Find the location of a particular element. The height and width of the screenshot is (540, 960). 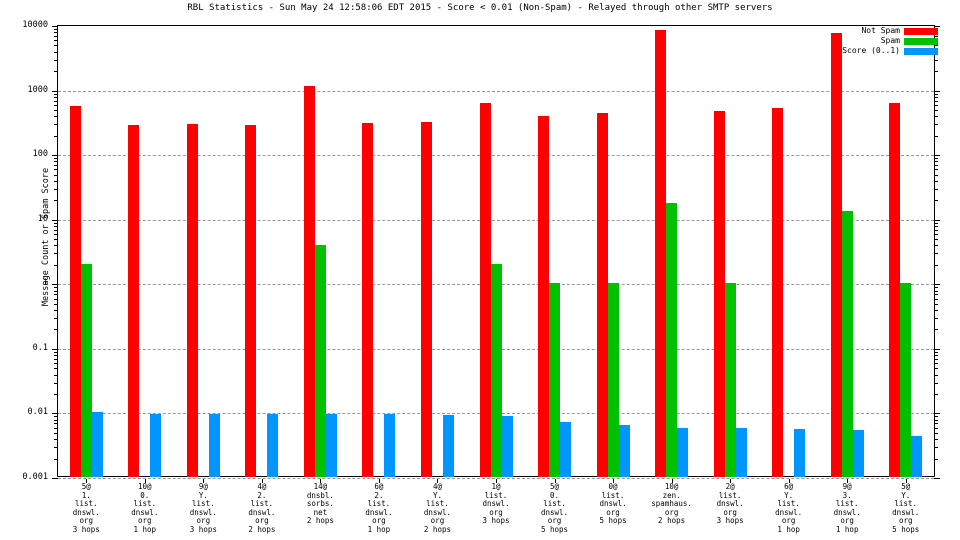

x-axis-tick-label: 5@ 1. list. dnswl. org 3 hops is located at coordinates (86, 508).